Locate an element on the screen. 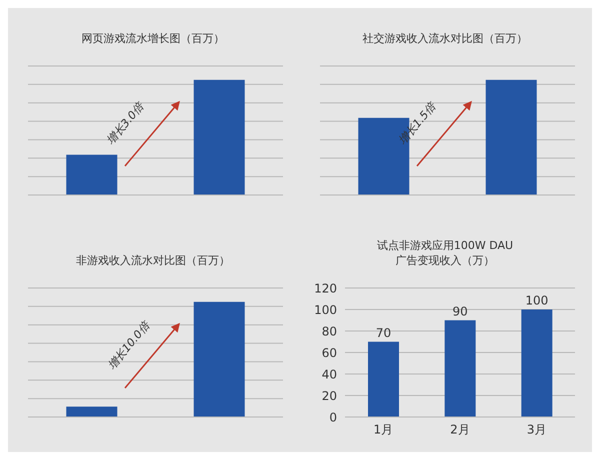  chart-title: 非游戏收入流水对比图（百万） is located at coordinates (153, 260).